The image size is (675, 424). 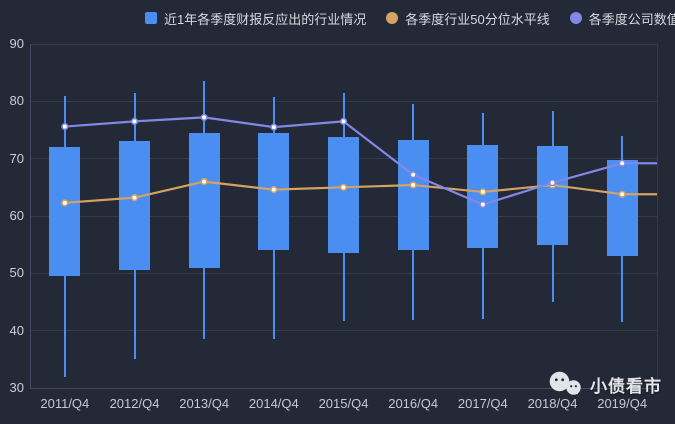 I want to click on candle-box-2012-q4, so click(x=134, y=206).